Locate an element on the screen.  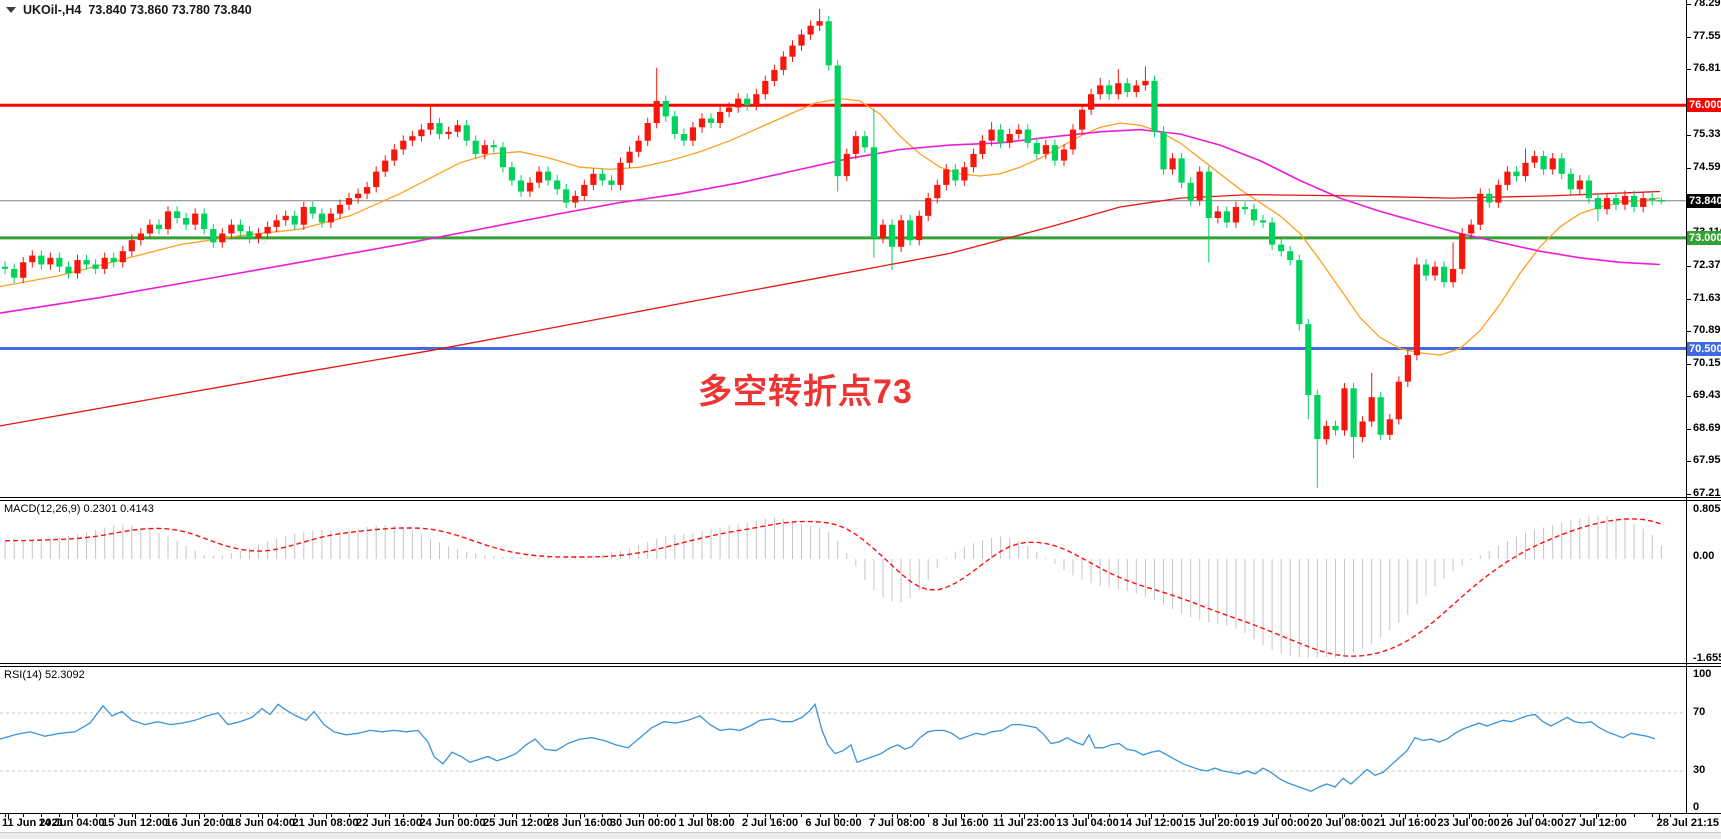
window-bottom-strip is located at coordinates (860, 835).